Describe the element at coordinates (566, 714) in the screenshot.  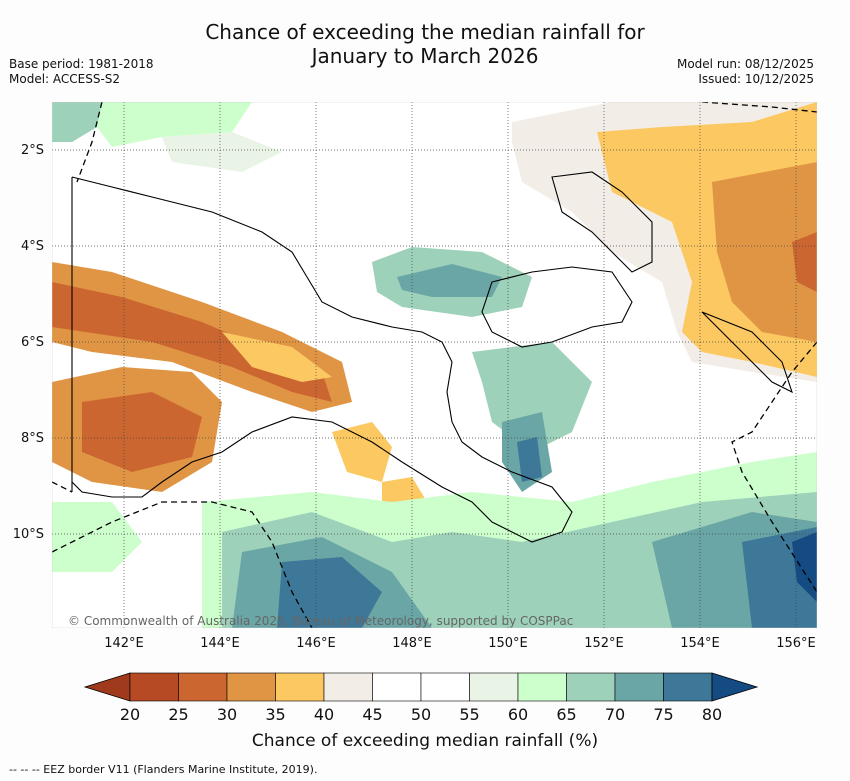
I see `colorbar-tick-label: 65` at that location.